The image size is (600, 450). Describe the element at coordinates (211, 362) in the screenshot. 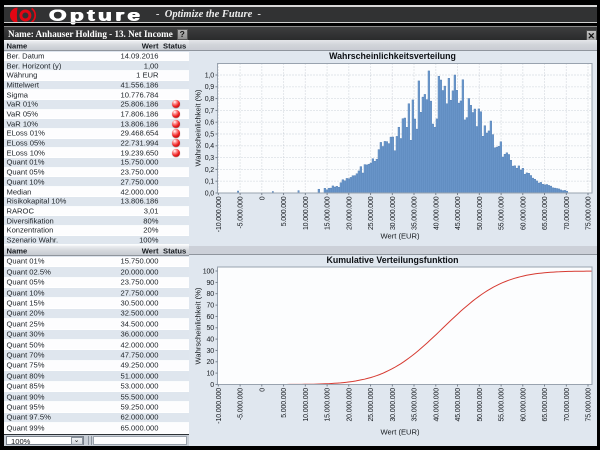

I see `svg-text: 20` at that location.